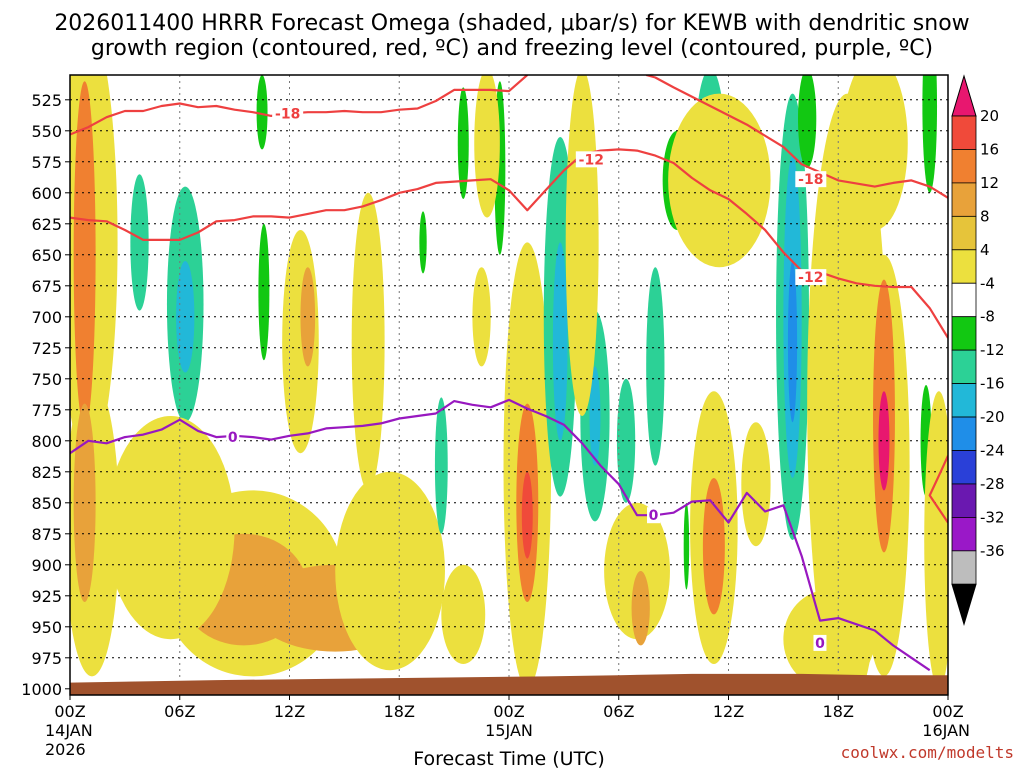  I want to click on y-tick-label: 900, so click(46, 565).